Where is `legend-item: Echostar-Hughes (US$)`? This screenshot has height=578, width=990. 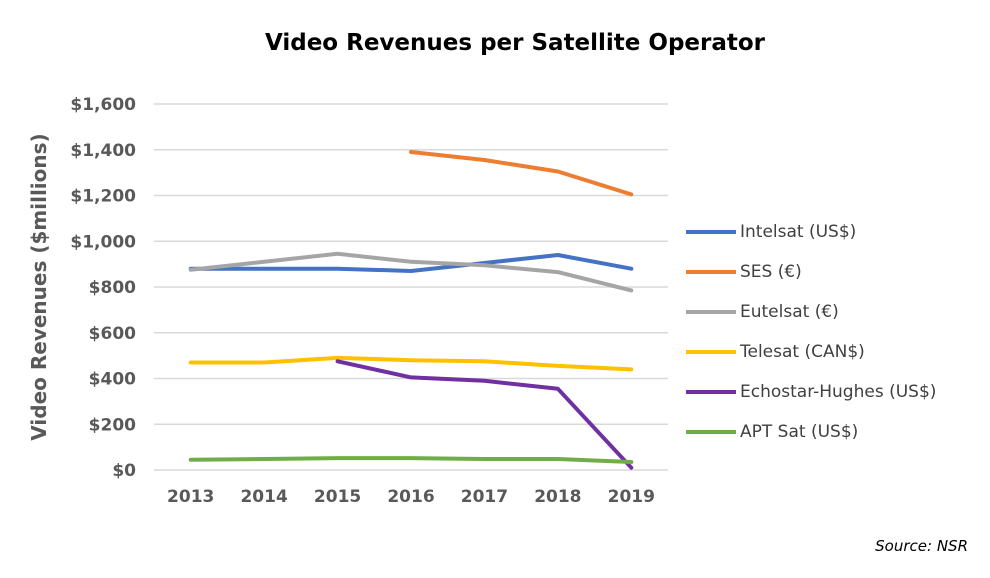
legend-item: Echostar-Hughes (US$) is located at coordinates (811, 392).